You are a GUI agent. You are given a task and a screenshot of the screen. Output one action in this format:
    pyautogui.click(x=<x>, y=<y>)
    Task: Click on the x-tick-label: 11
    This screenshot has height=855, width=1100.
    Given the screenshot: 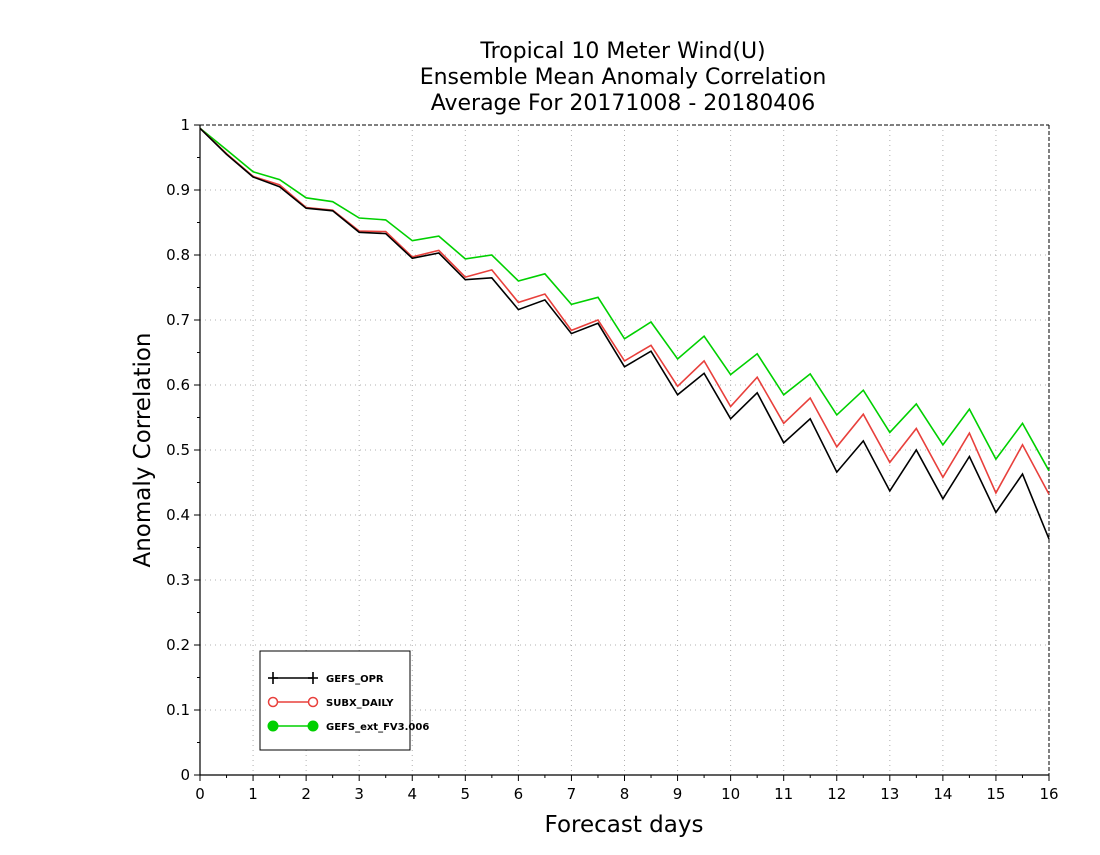 What is the action you would take?
    pyautogui.click(x=783, y=794)
    